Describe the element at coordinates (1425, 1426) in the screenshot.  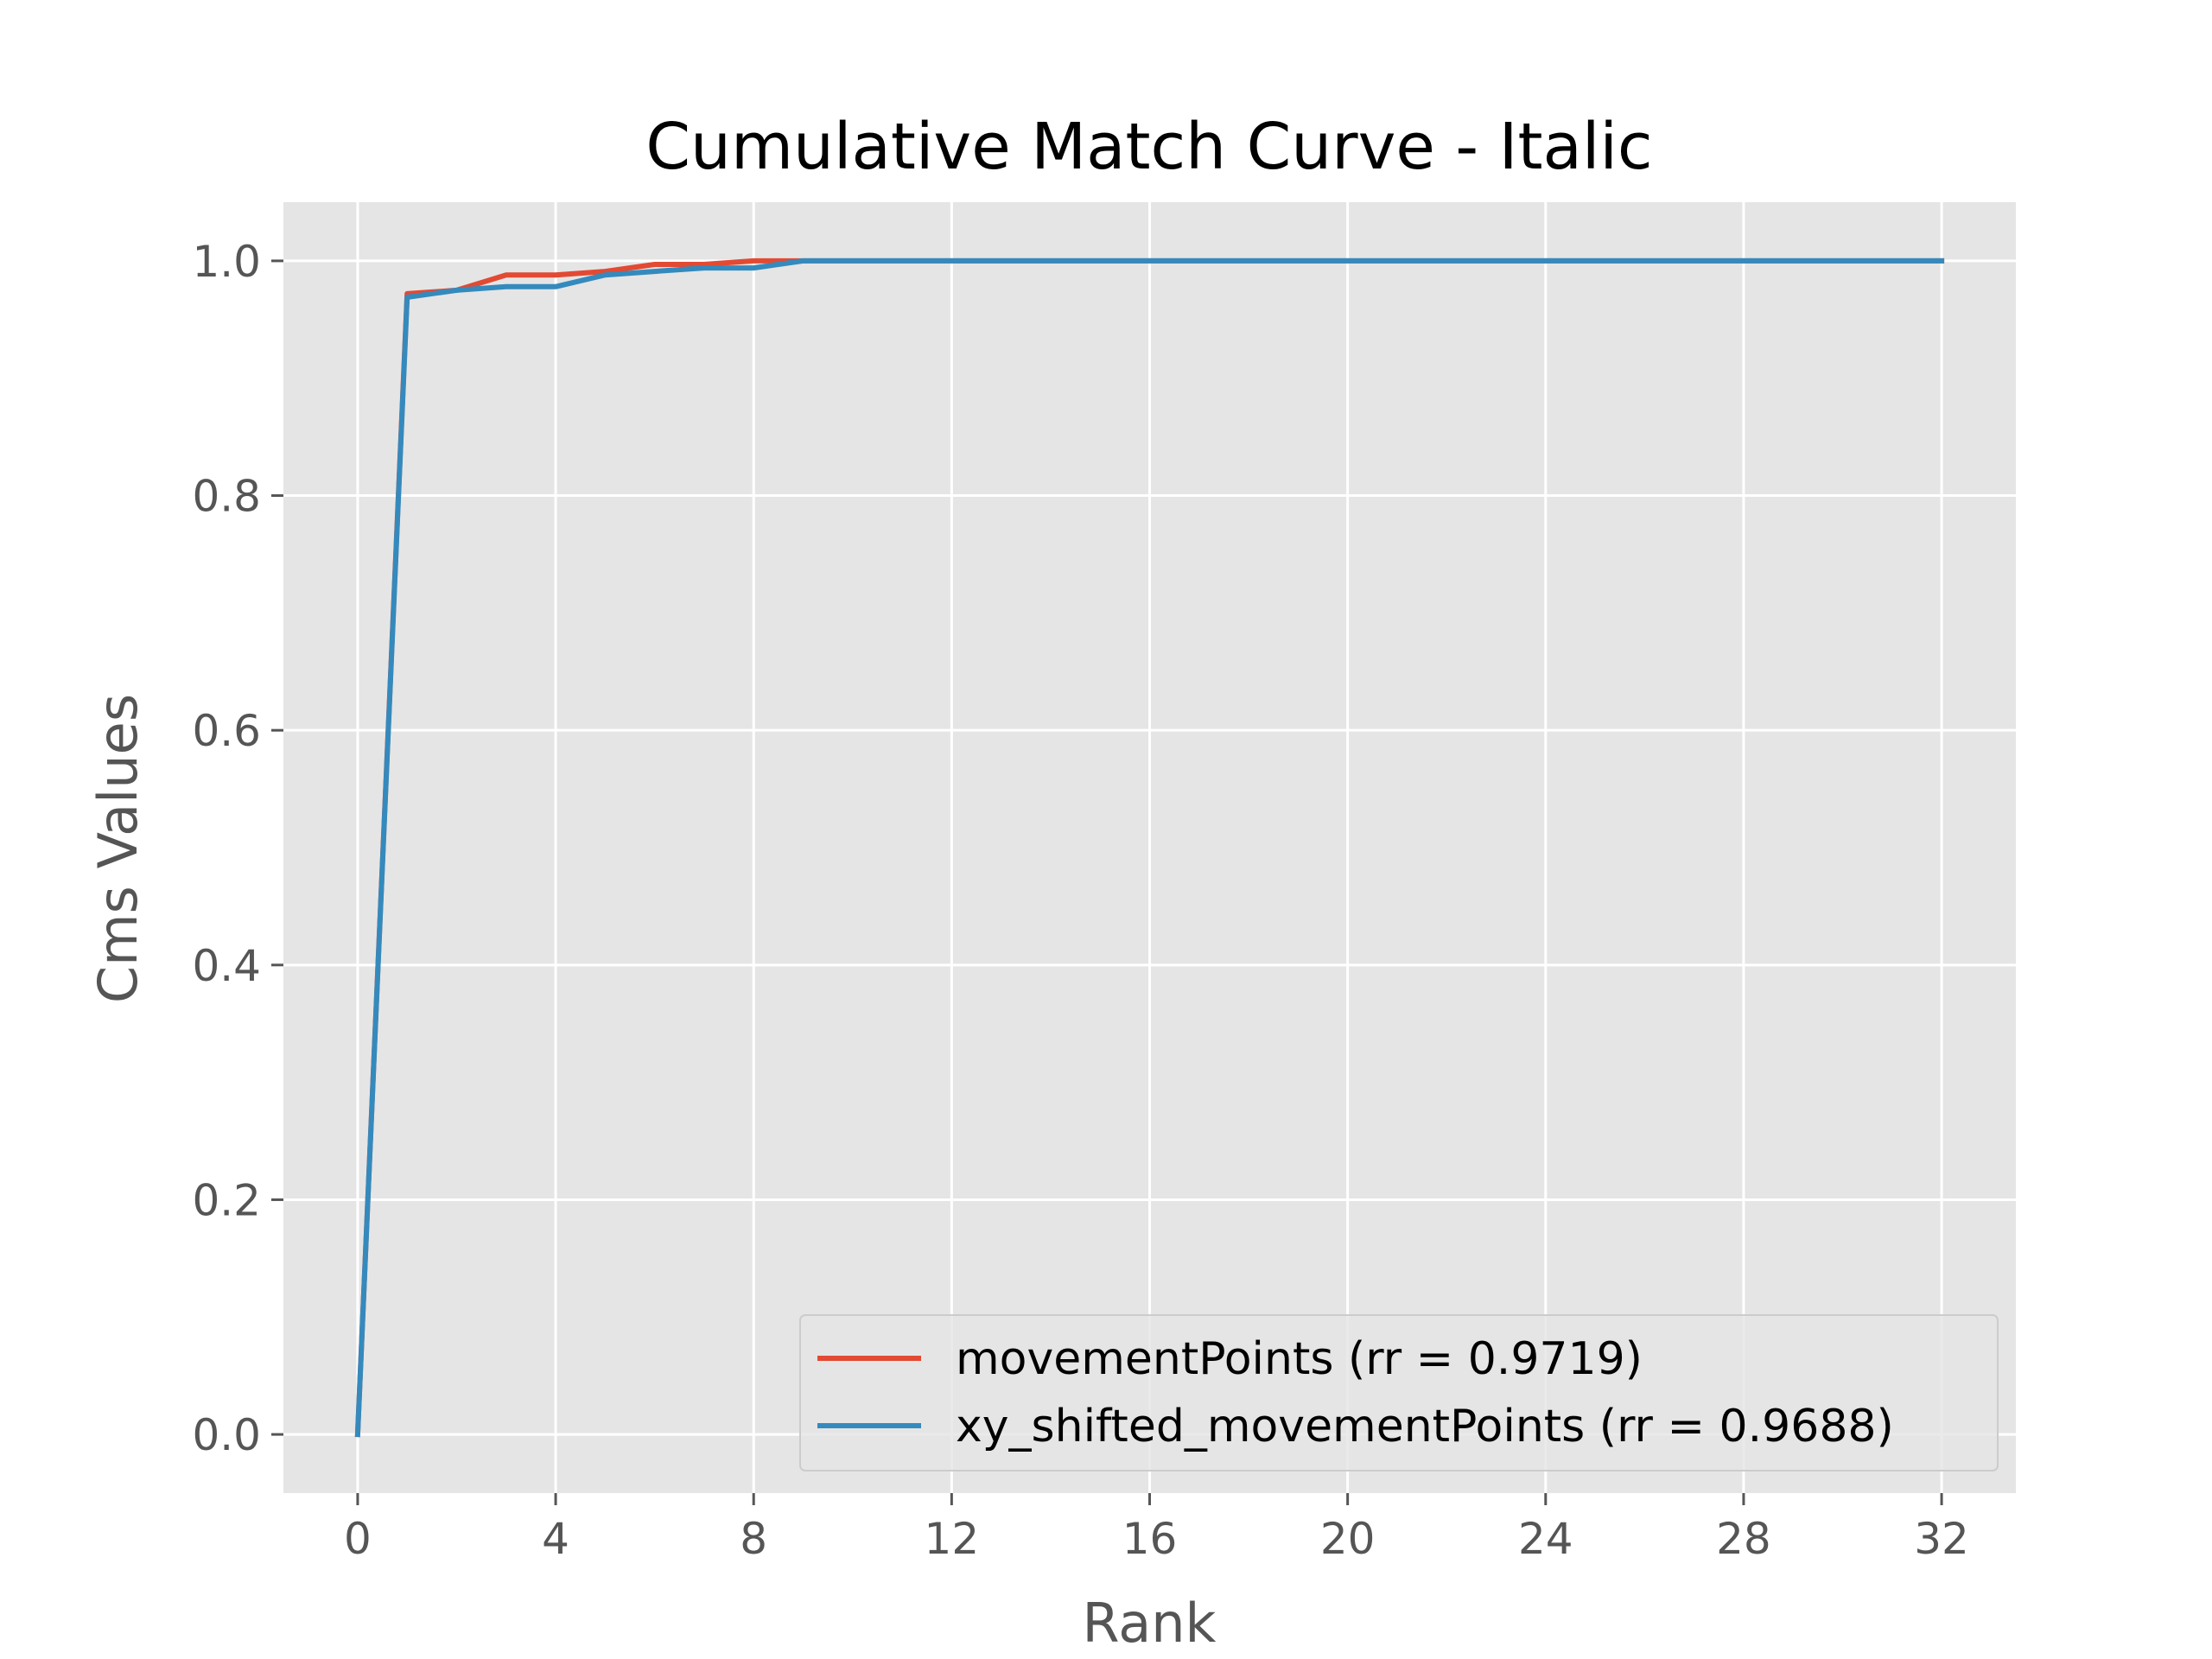
I see `legend-entry-xy-shifted-movementPoints: xy_shifted_movementPoints (rr = 0.9688)` at that location.